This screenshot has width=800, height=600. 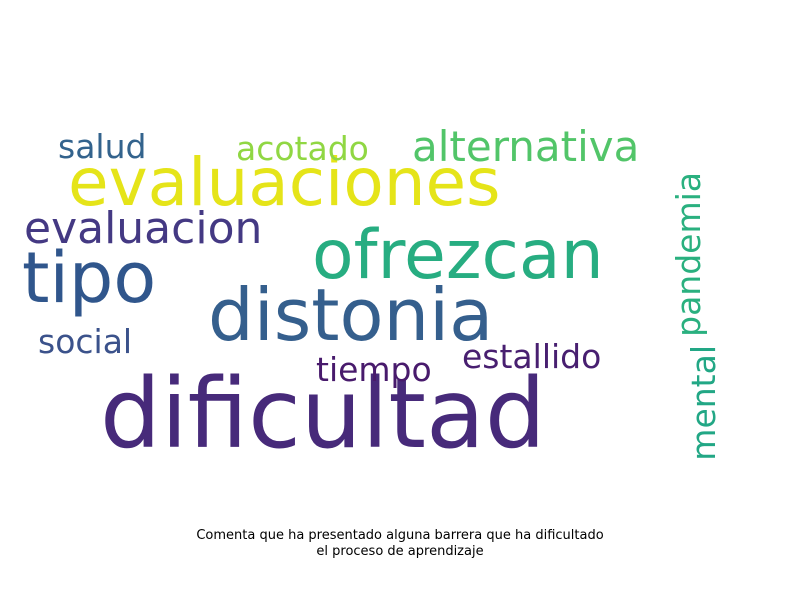 I want to click on word-alternativa: alternativa, so click(x=525, y=146).